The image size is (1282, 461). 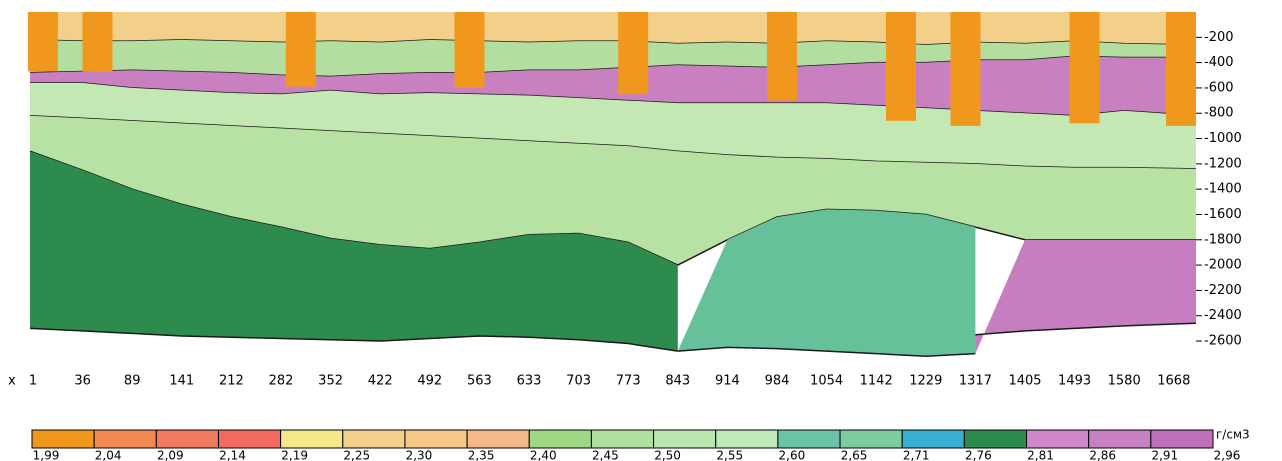 I want to click on scale-tick-label: 2,76, so click(x=978, y=455).